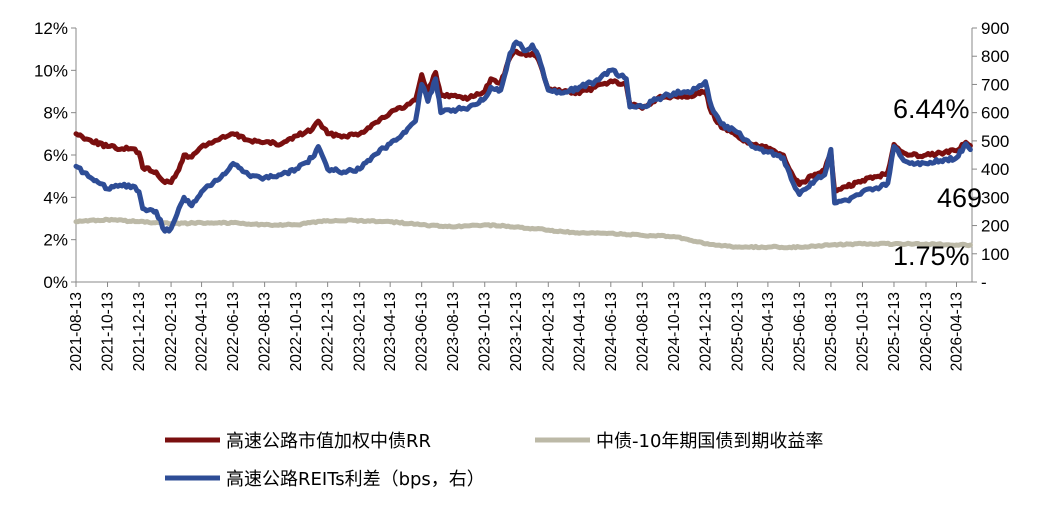  I want to click on y-left-tick-label: 8%, so click(55, 113).